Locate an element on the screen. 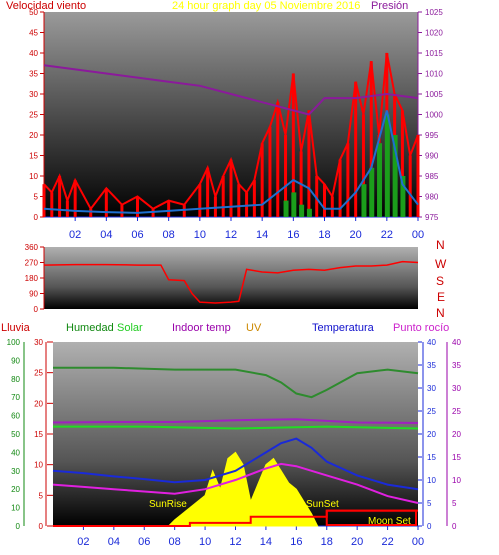 This screenshot has height=555, width=499. legend-indoor-temp: Indoor temp is located at coordinates (201, 328).